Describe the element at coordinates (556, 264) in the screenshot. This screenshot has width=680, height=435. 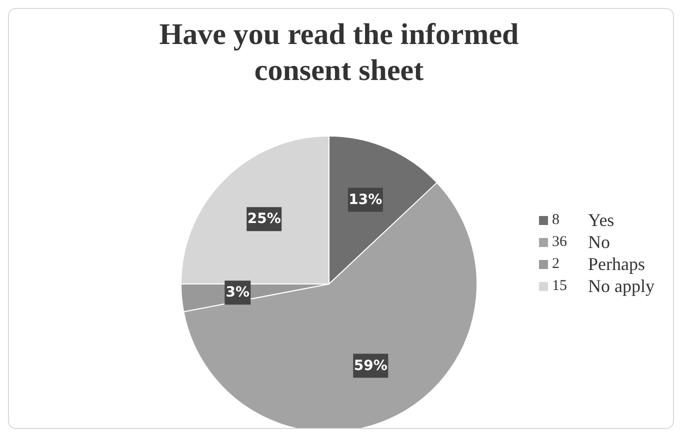
I see `legend-label: 2` at that location.